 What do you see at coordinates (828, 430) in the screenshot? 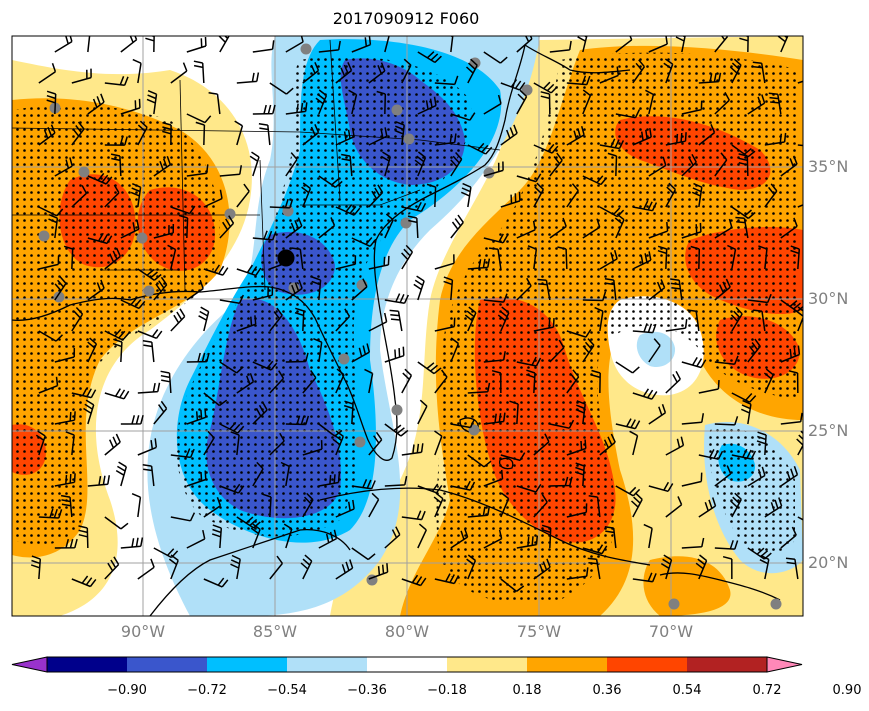
I see `lat-label-25: 25°N` at bounding box center [828, 430].